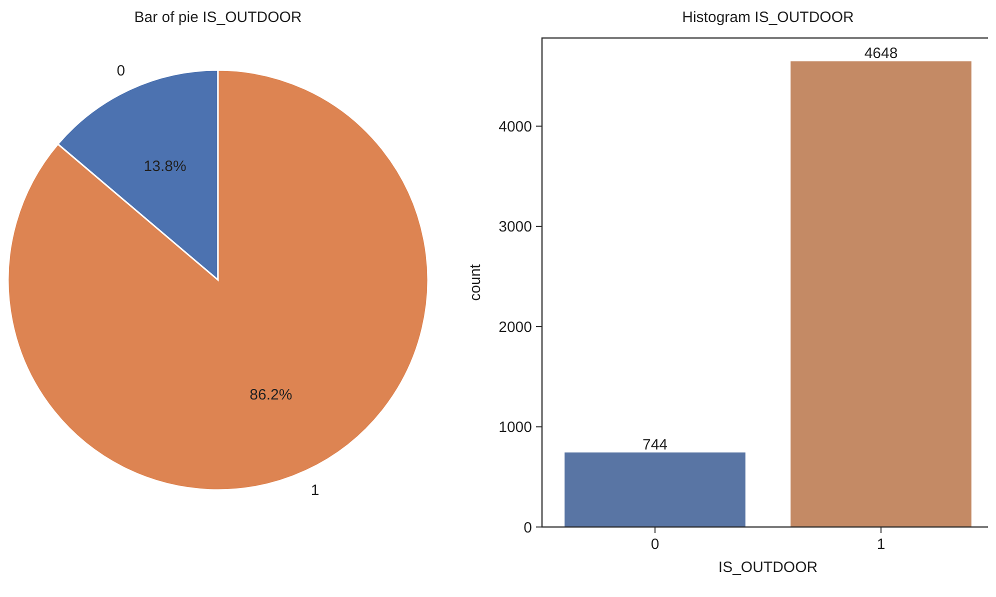 The height and width of the screenshot is (597, 996). Describe the element at coordinates (165, 166) in the screenshot. I see `data-label: 13.8%` at that location.